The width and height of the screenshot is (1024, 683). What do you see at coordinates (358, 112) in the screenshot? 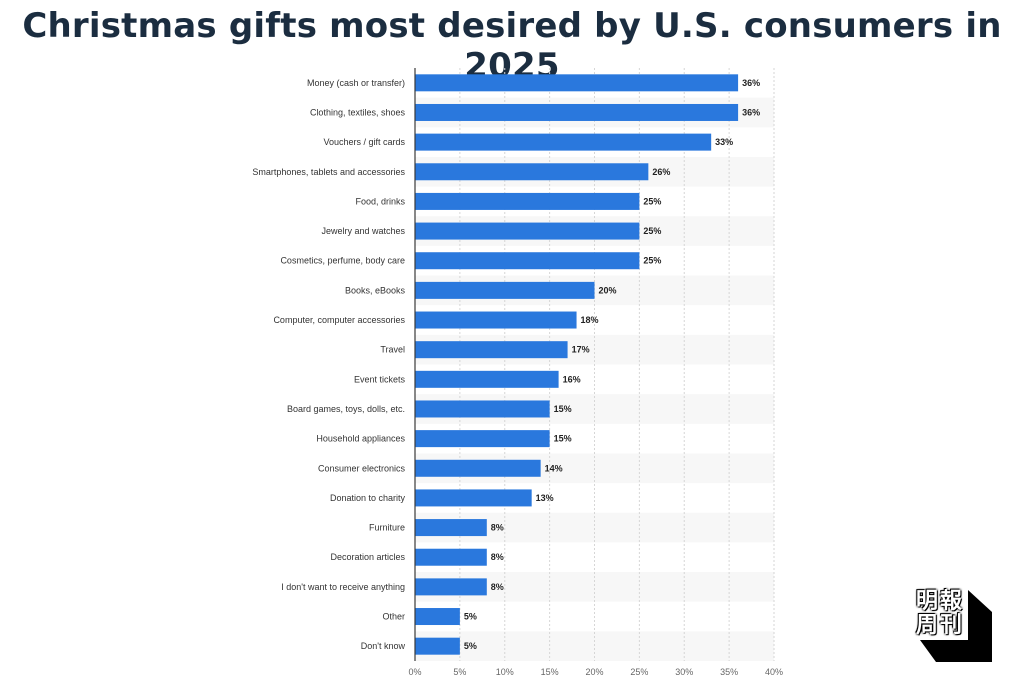
I see `category-label: Clothing, textiles, shoes` at bounding box center [358, 112].